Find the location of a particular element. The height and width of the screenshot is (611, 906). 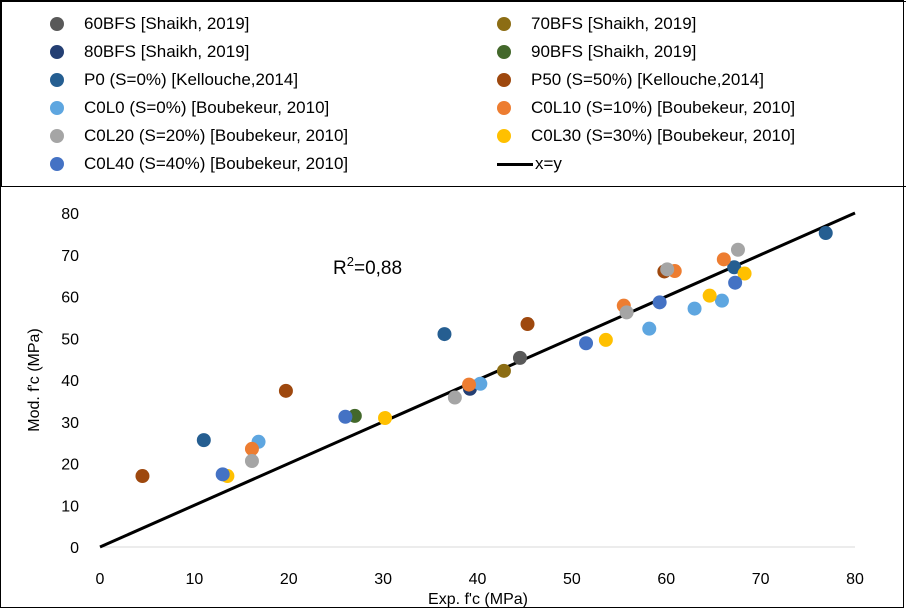

x-tick-label: 0 is located at coordinates (100, 579).